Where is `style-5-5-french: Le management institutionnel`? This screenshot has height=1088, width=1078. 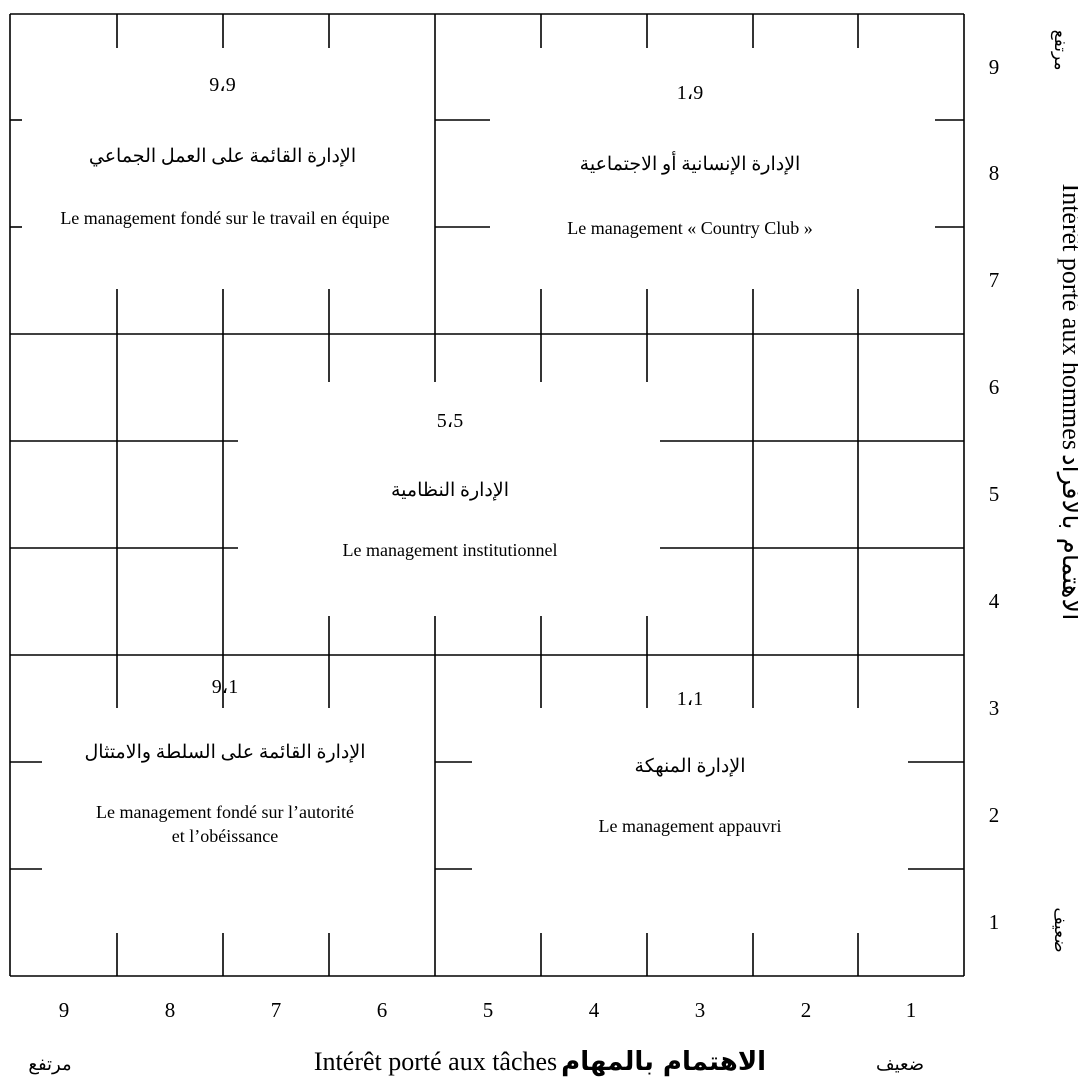 style-5-5-french: Le management institutionnel is located at coordinates (450, 550).